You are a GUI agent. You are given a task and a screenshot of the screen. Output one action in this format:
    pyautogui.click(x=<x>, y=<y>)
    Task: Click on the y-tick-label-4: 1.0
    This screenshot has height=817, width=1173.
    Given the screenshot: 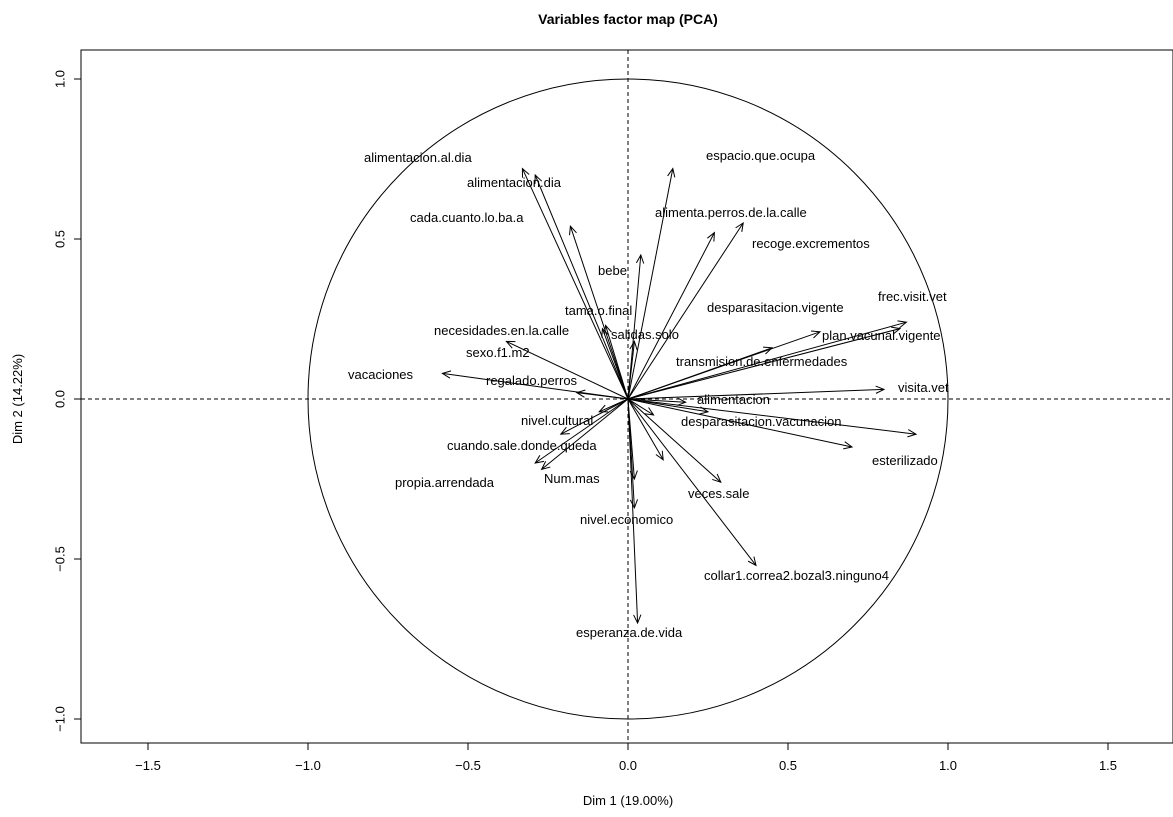 What is the action you would take?
    pyautogui.click(x=59, y=79)
    